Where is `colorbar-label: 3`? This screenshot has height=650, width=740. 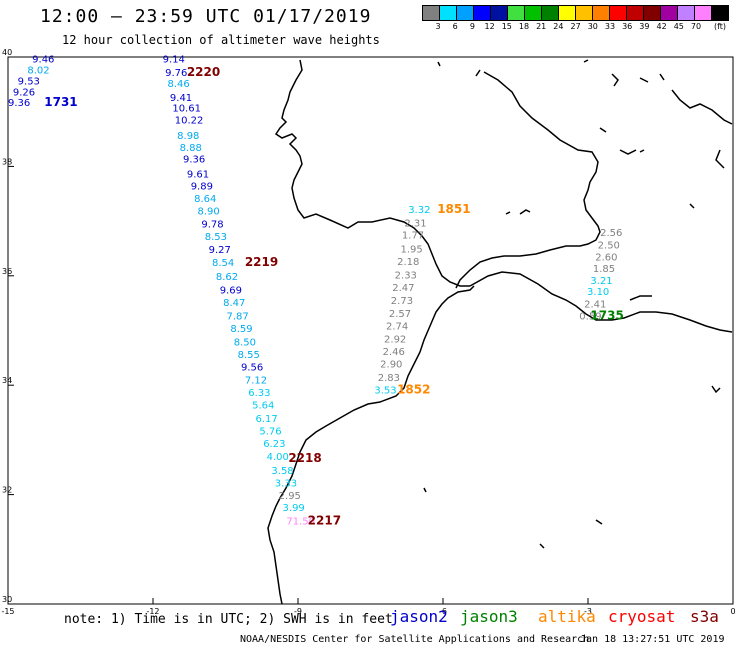
colorbar-label: 3 is located at coordinates (438, 26).